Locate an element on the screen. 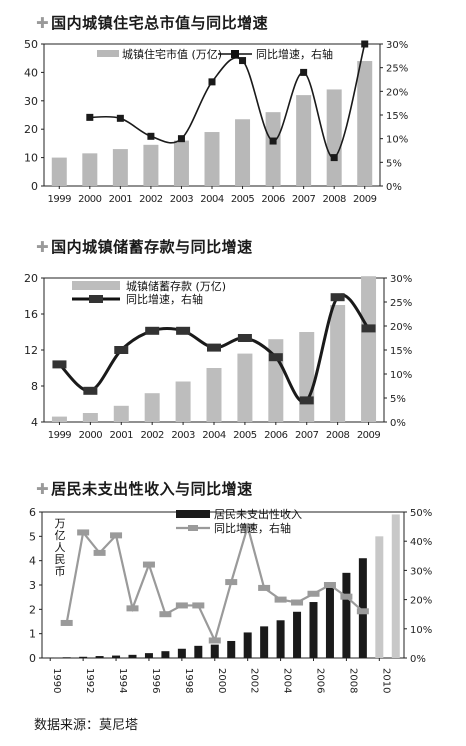  x-tick-label: 2004 is located at coordinates (212, 199).